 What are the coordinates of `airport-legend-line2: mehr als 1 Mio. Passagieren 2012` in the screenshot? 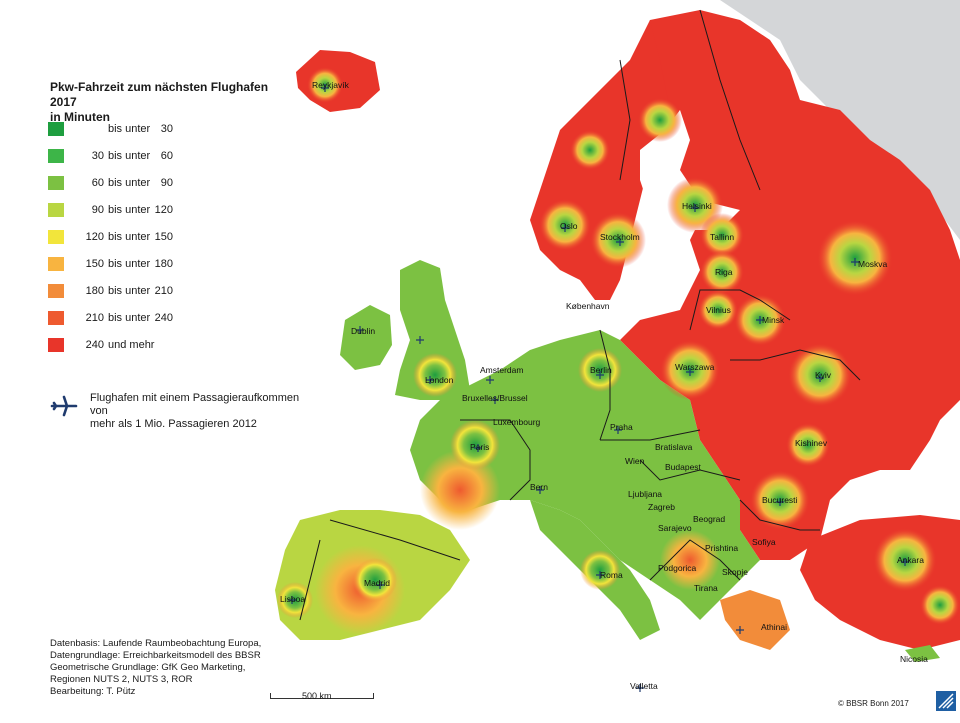 It's located at (173, 424).